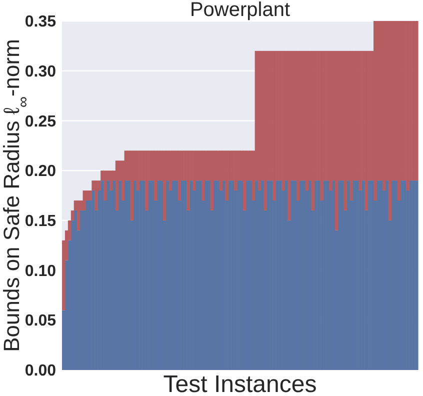  I want to click on x-axis-title: Test Instances, so click(240, 383).